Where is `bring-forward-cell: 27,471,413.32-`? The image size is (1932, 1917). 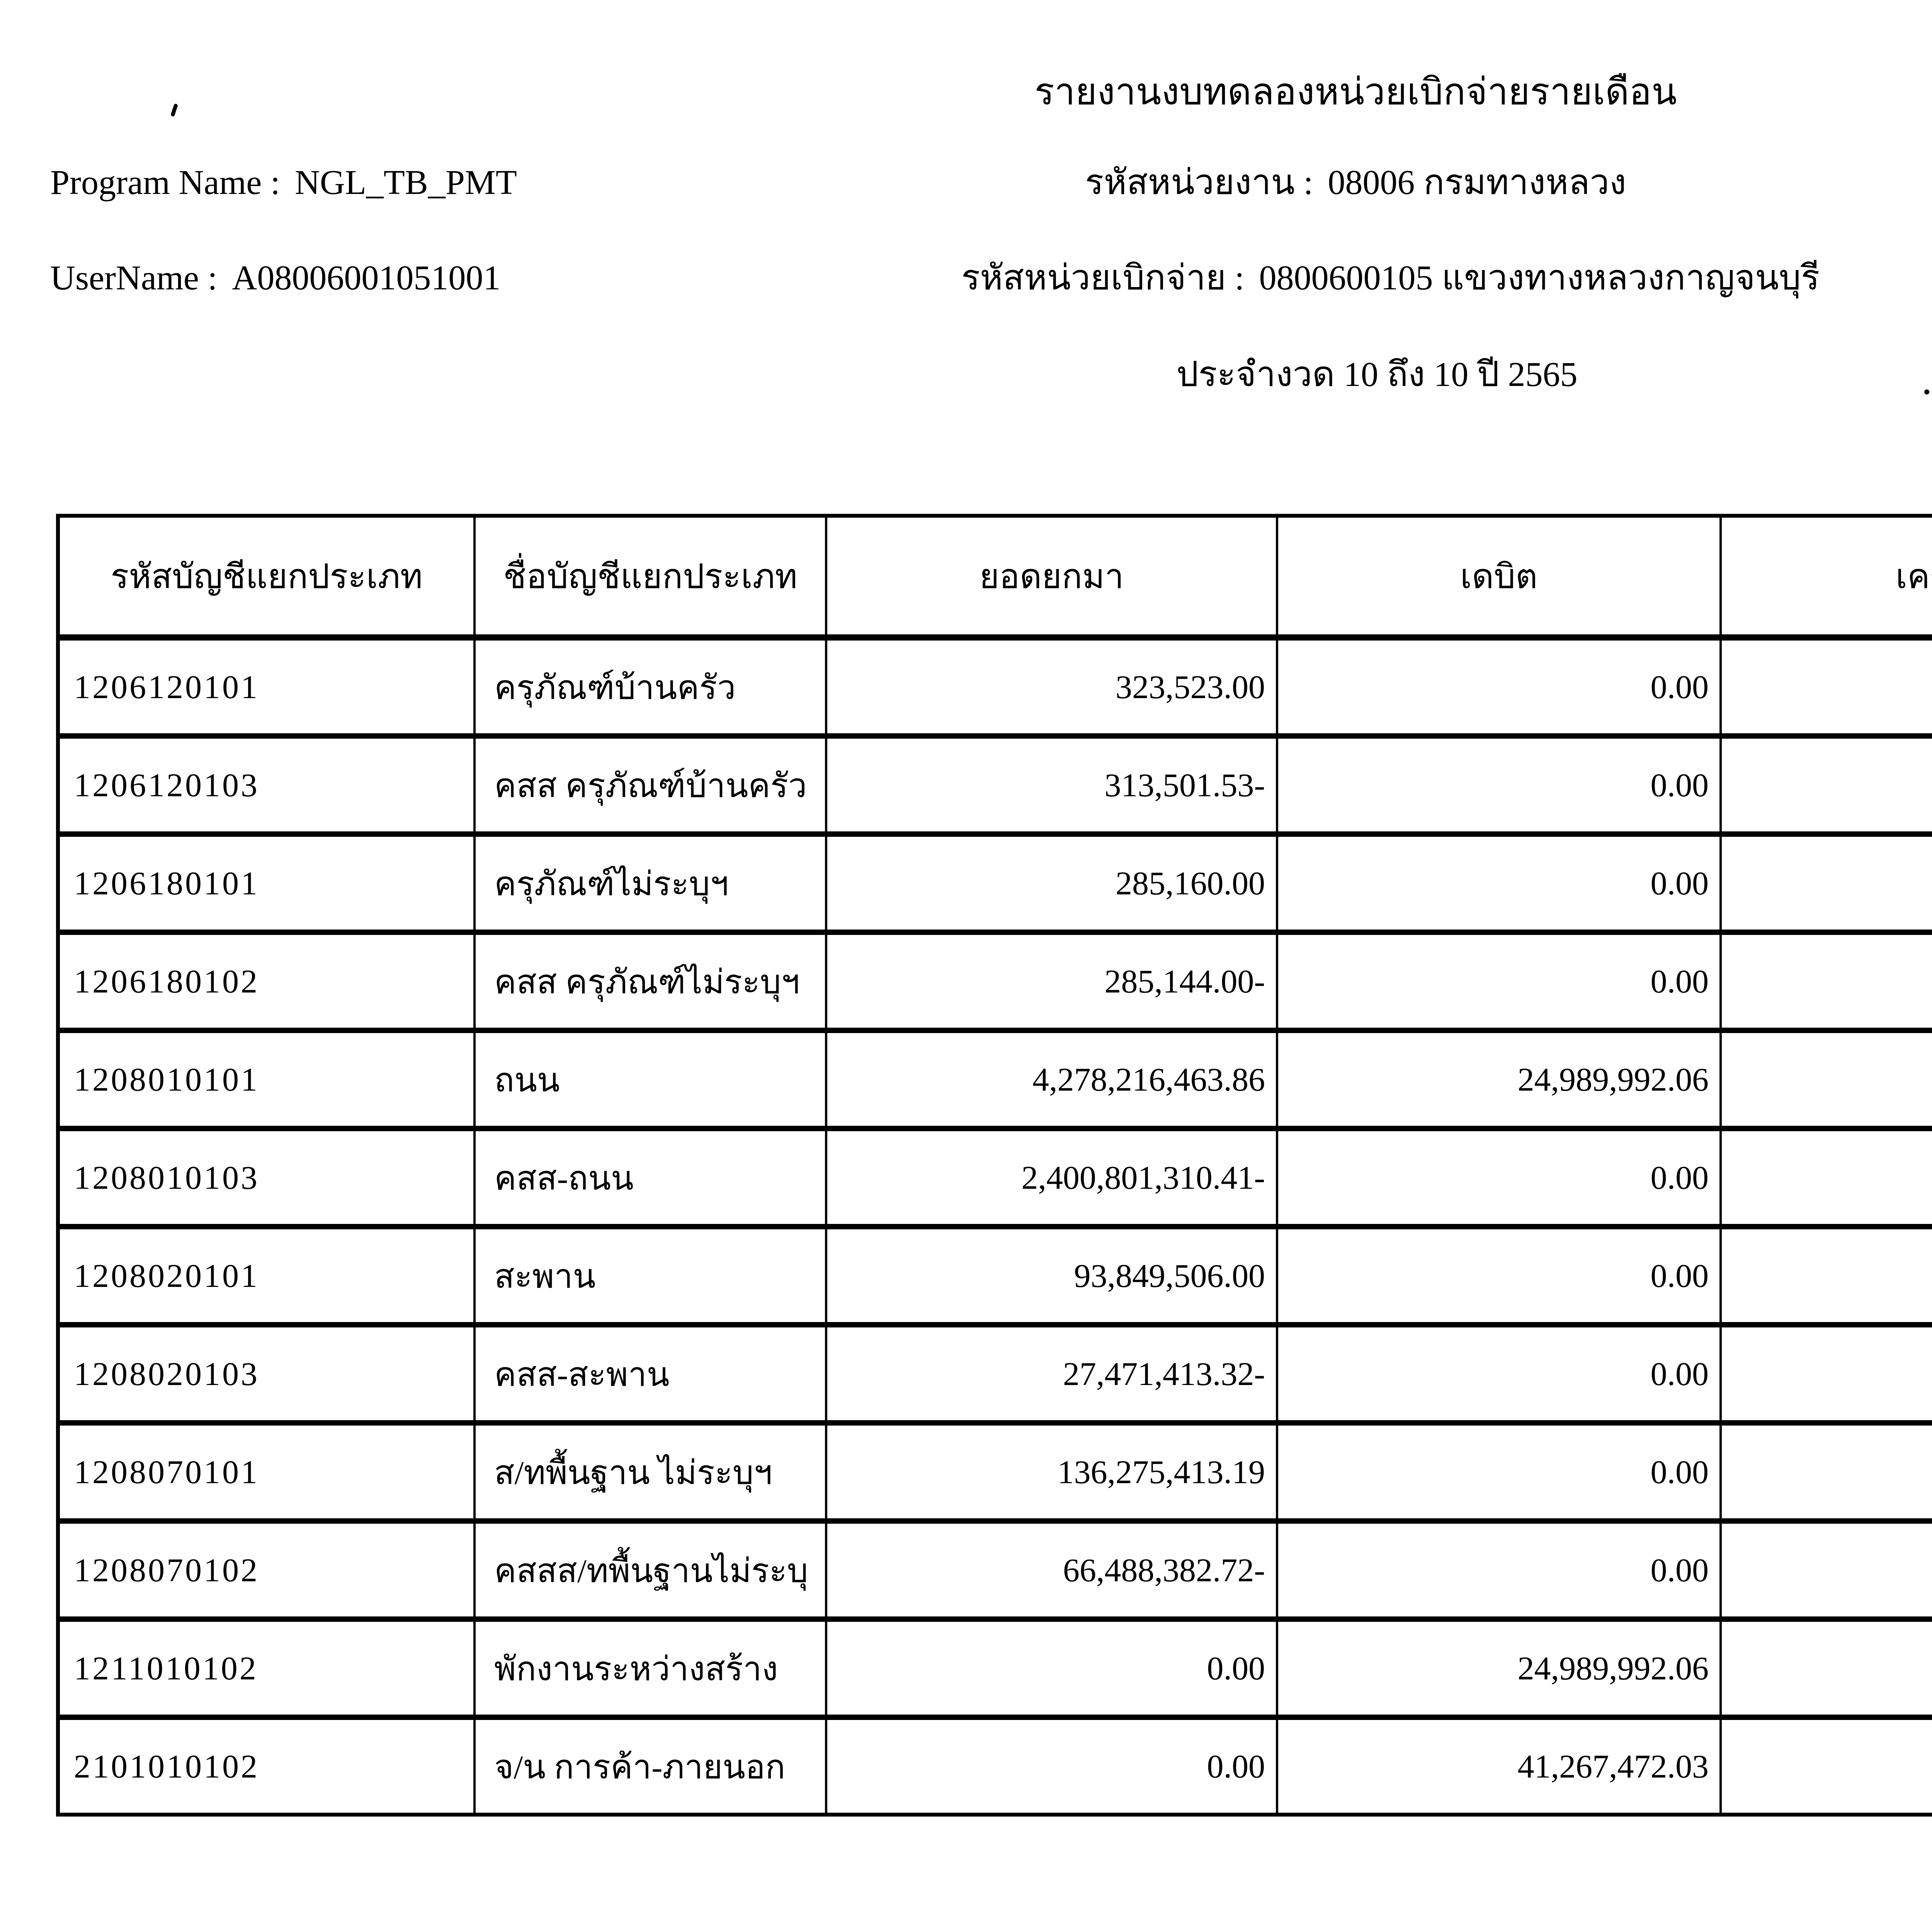 bring-forward-cell: 27,471,413.32- is located at coordinates (1052, 1376).